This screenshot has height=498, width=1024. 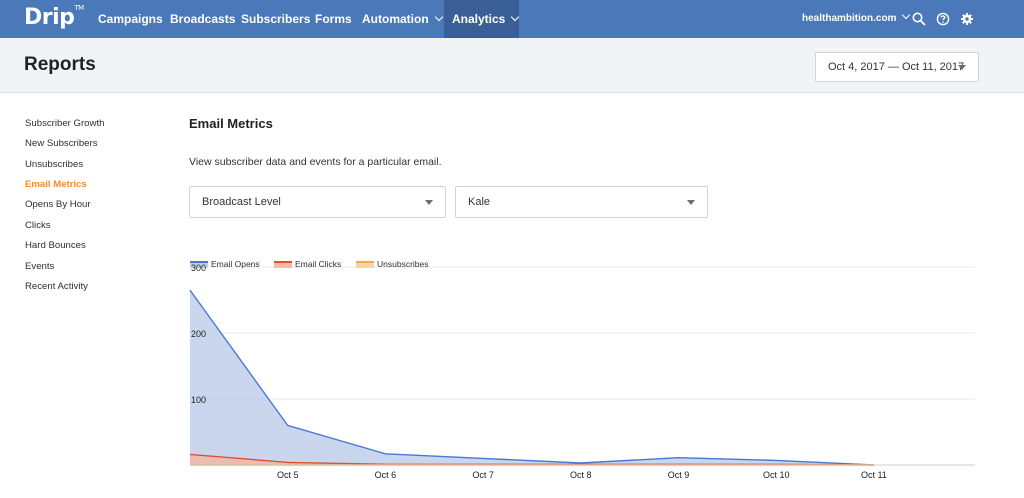 What do you see at coordinates (479, 202) in the screenshot?
I see `email-select-value: Kale` at bounding box center [479, 202].